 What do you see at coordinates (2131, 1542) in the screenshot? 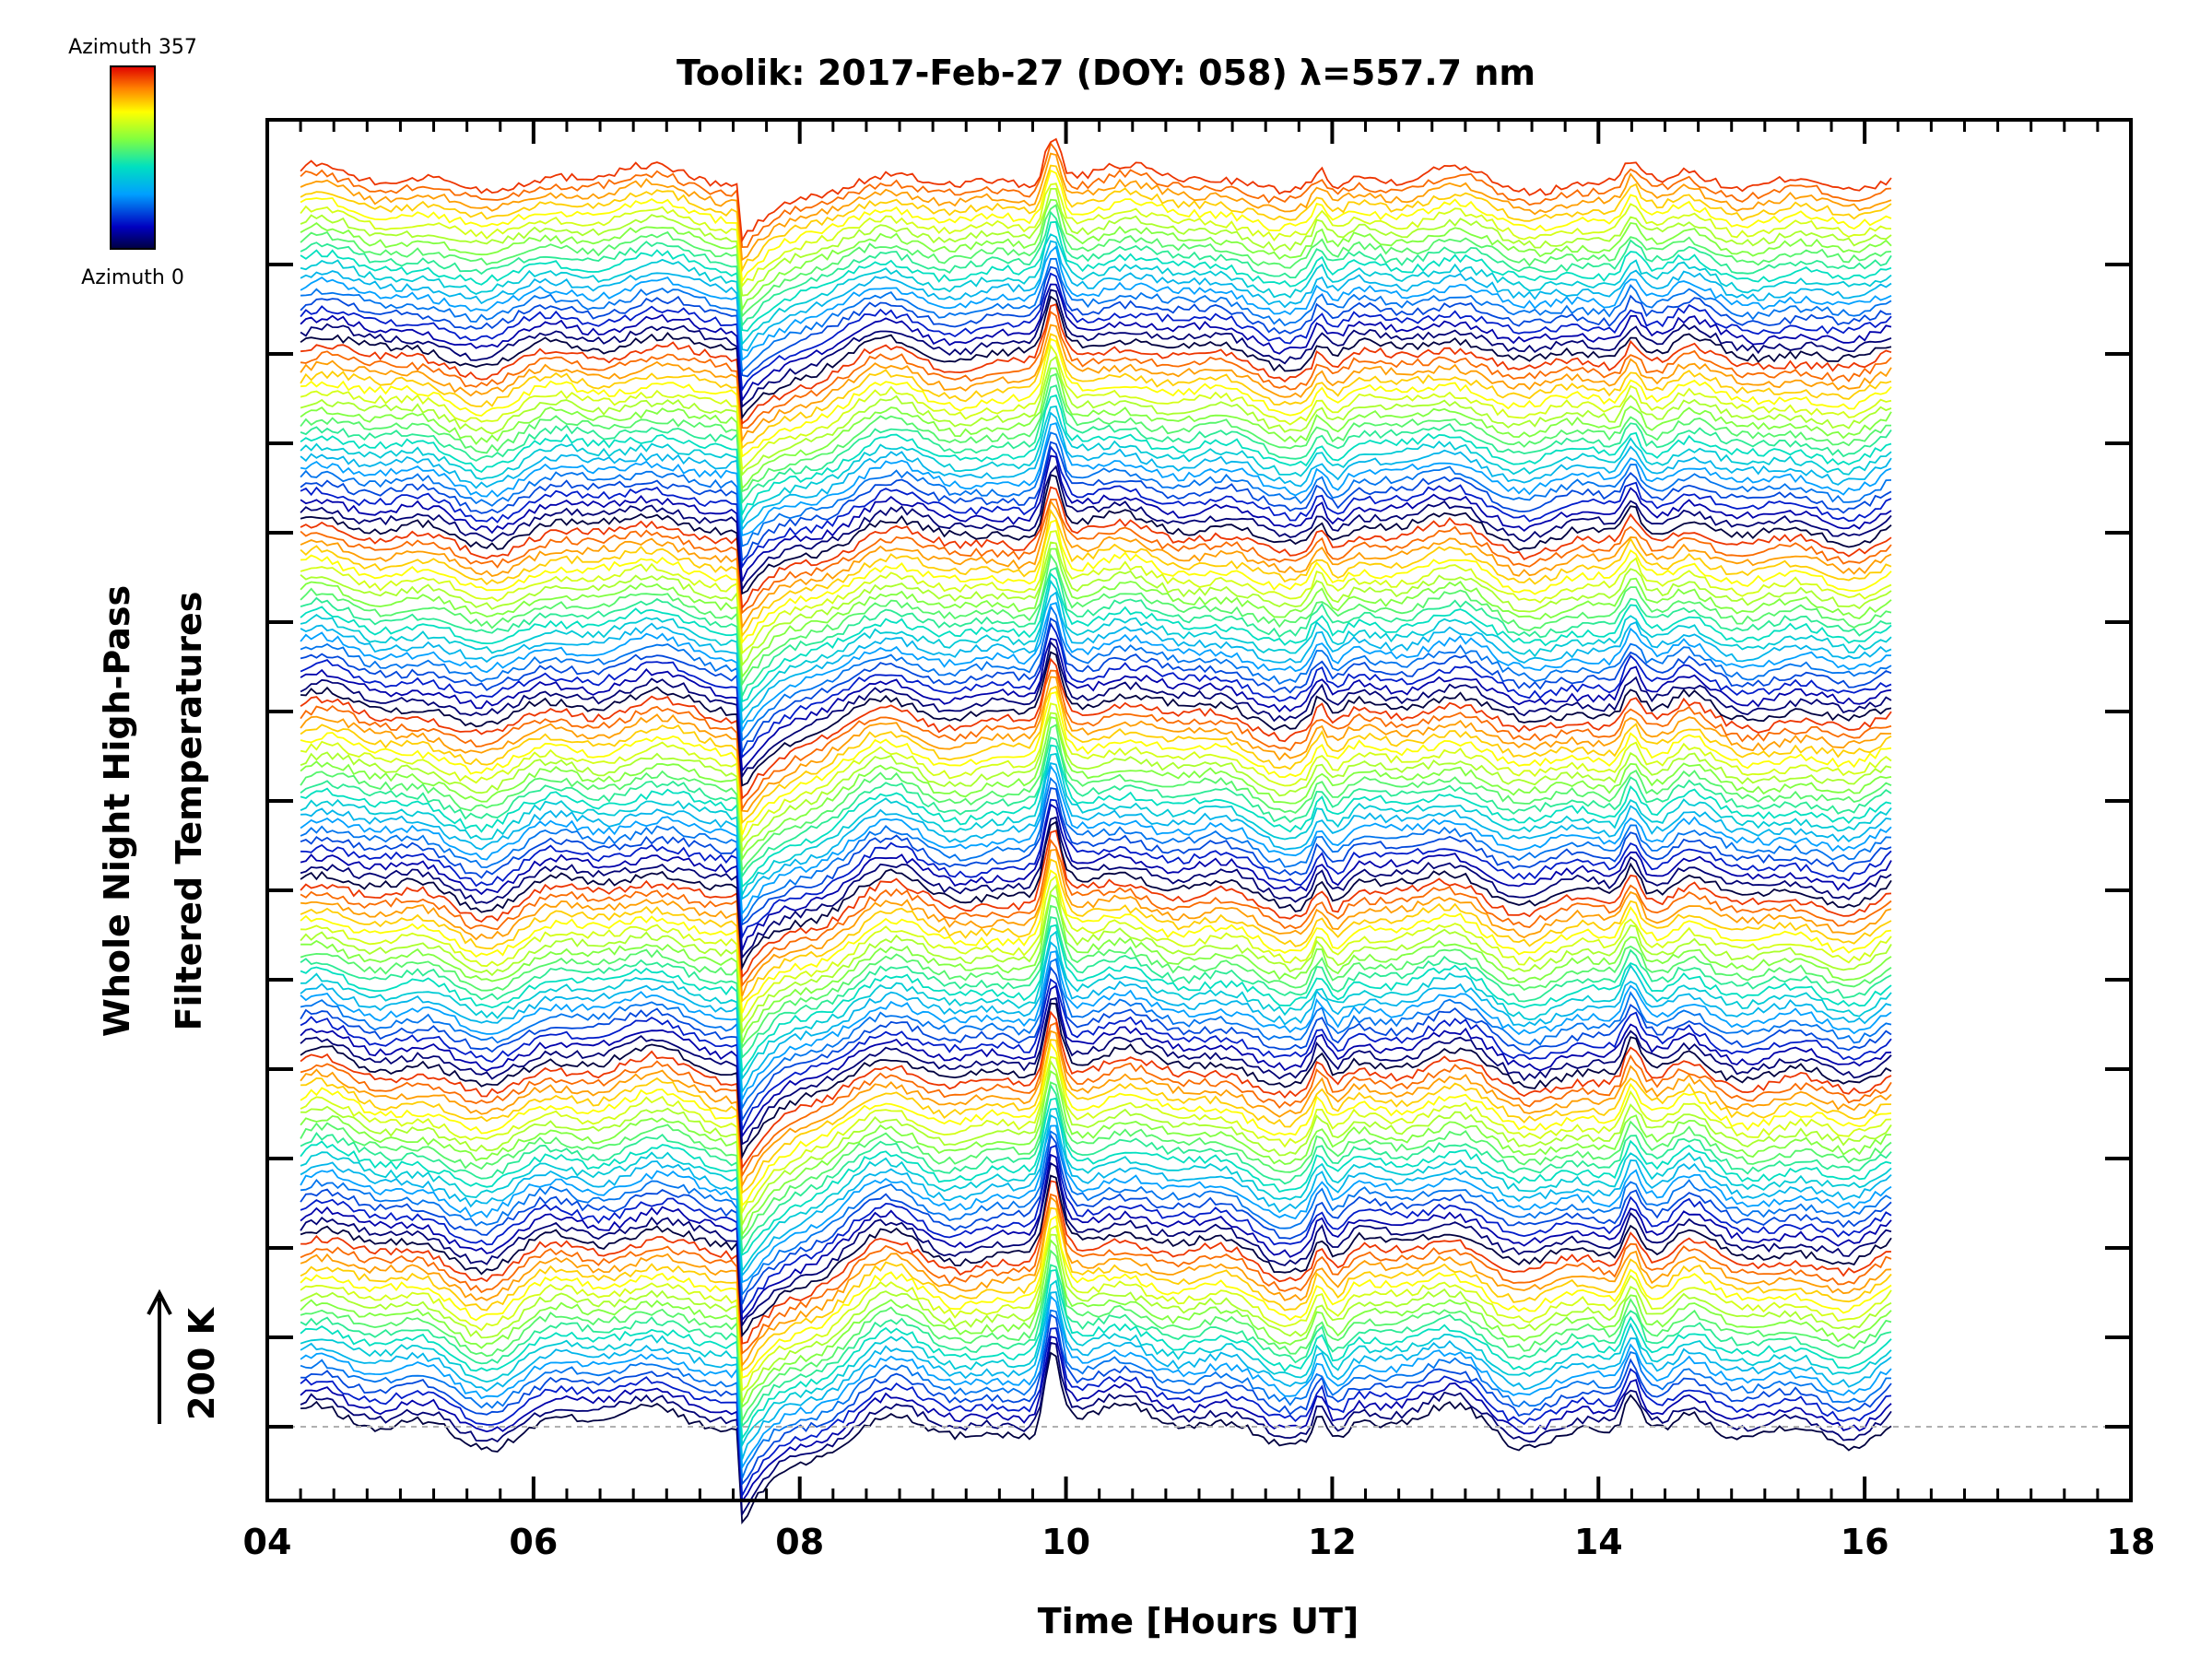
I see `x-tick-label: 18` at bounding box center [2131, 1542].